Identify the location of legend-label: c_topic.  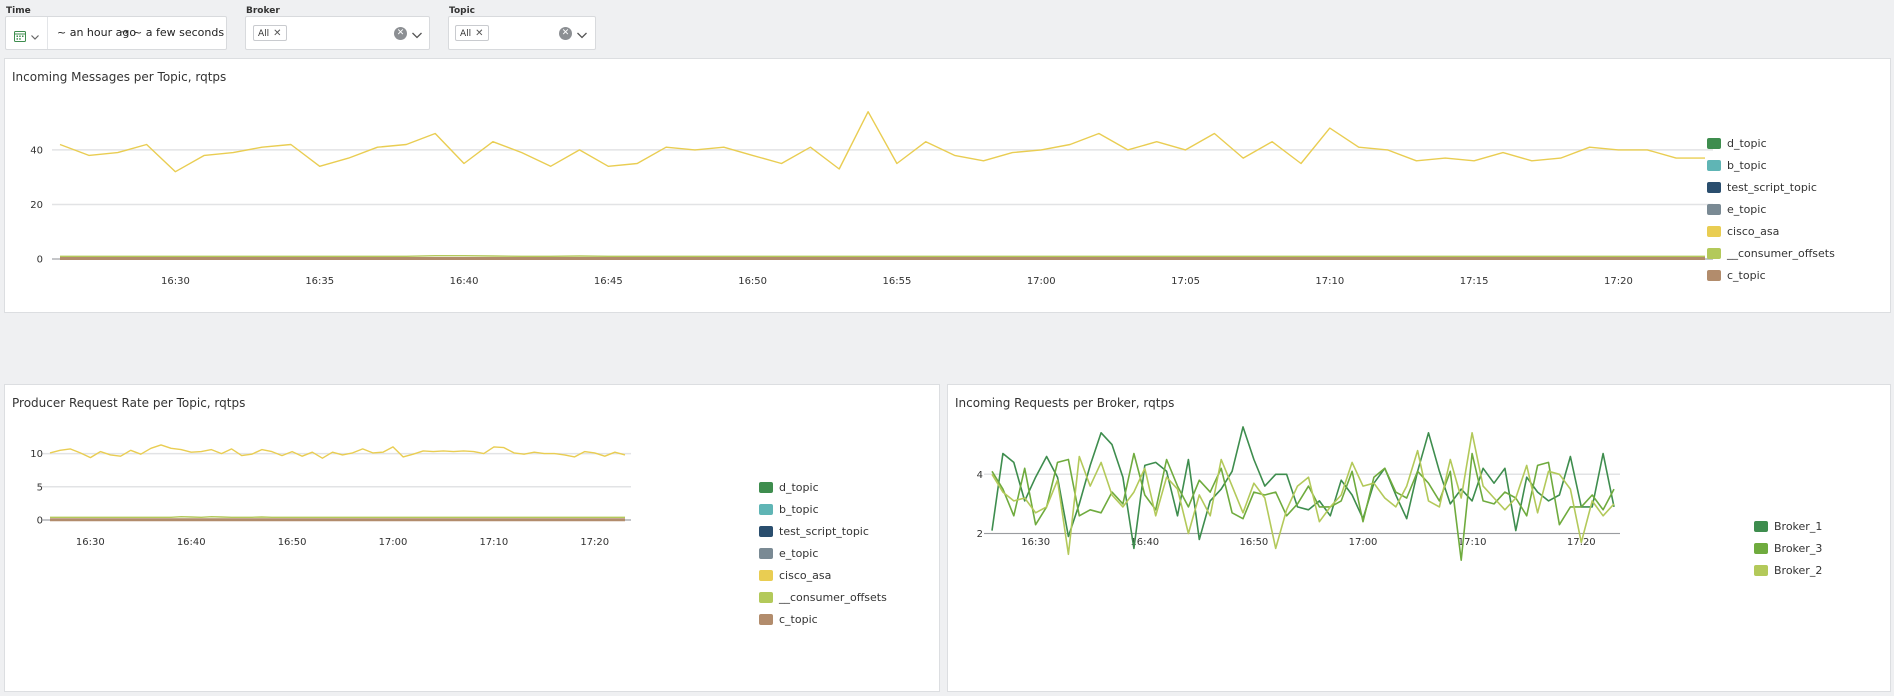
(1746, 275).